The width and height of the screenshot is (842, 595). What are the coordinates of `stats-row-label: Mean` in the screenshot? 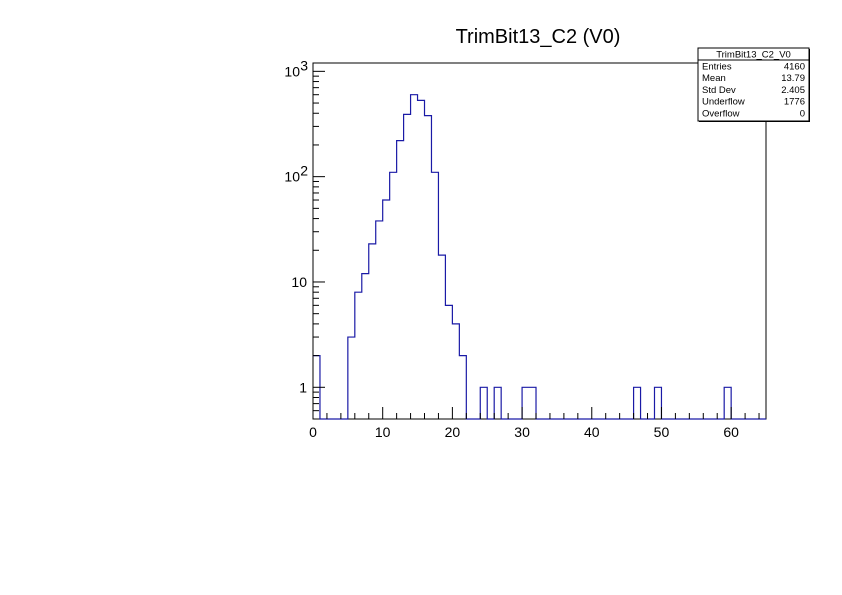 It's located at (714, 78).